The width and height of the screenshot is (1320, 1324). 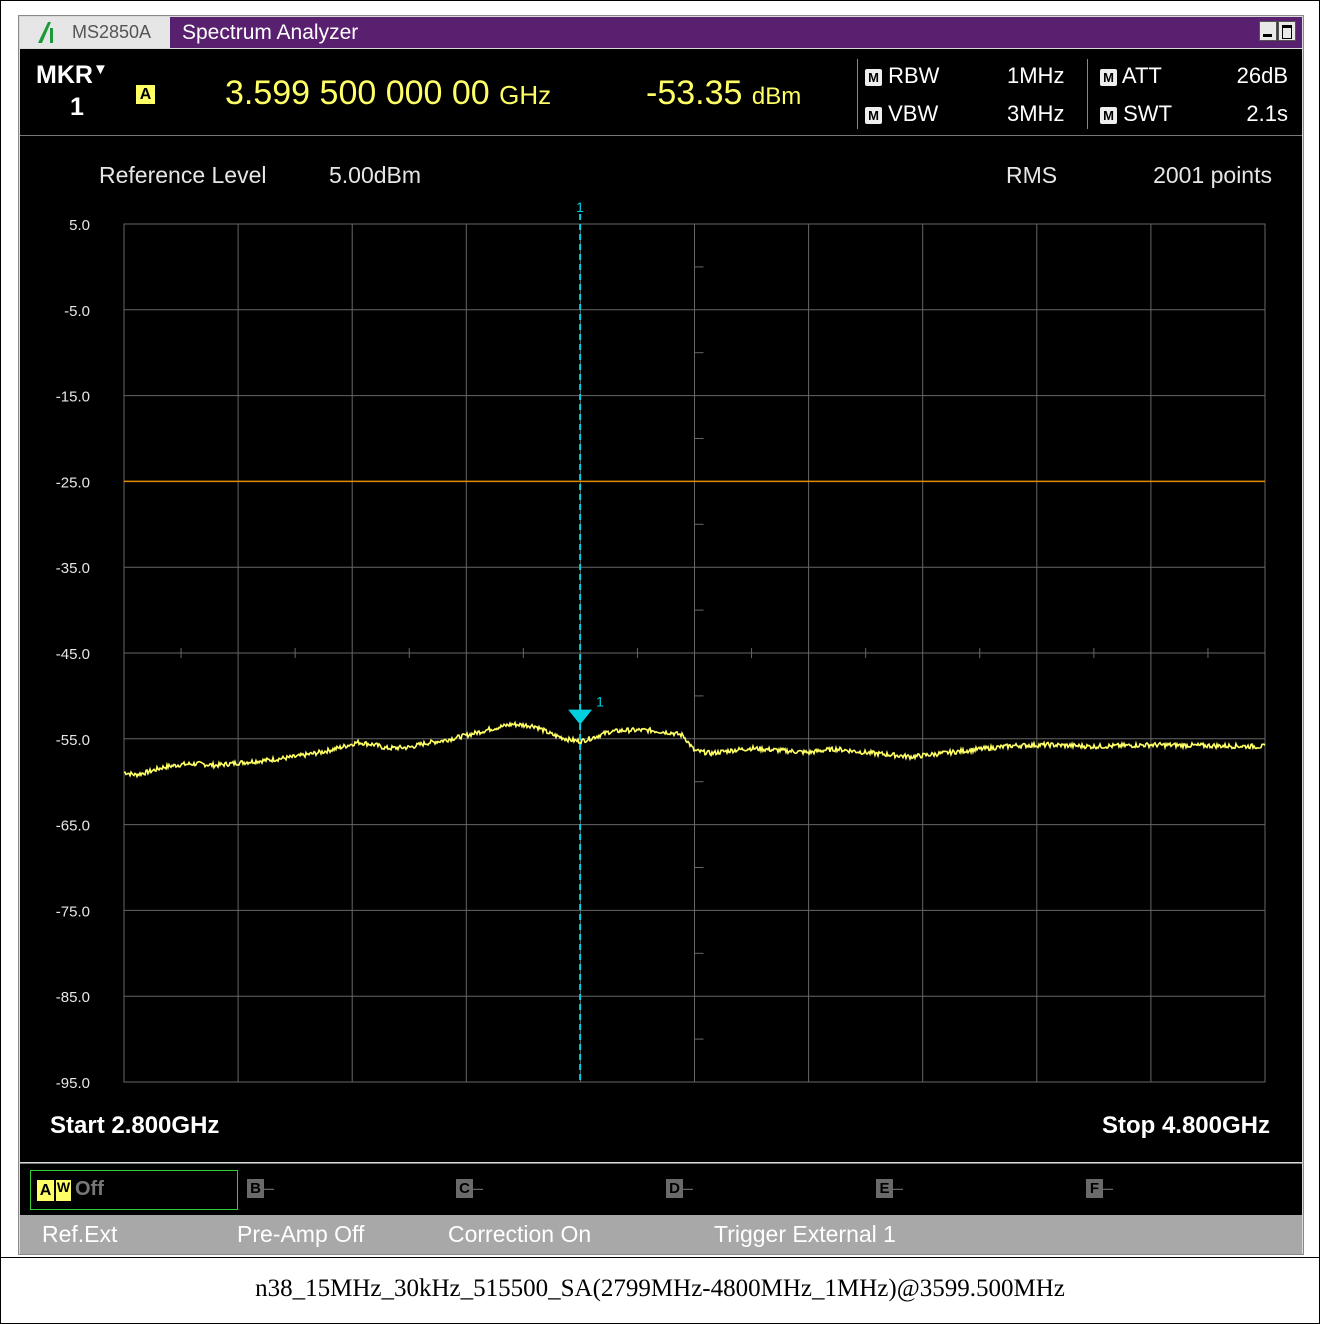 What do you see at coordinates (884, 1188) in the screenshot?
I see `trace-e-badge: E` at bounding box center [884, 1188].